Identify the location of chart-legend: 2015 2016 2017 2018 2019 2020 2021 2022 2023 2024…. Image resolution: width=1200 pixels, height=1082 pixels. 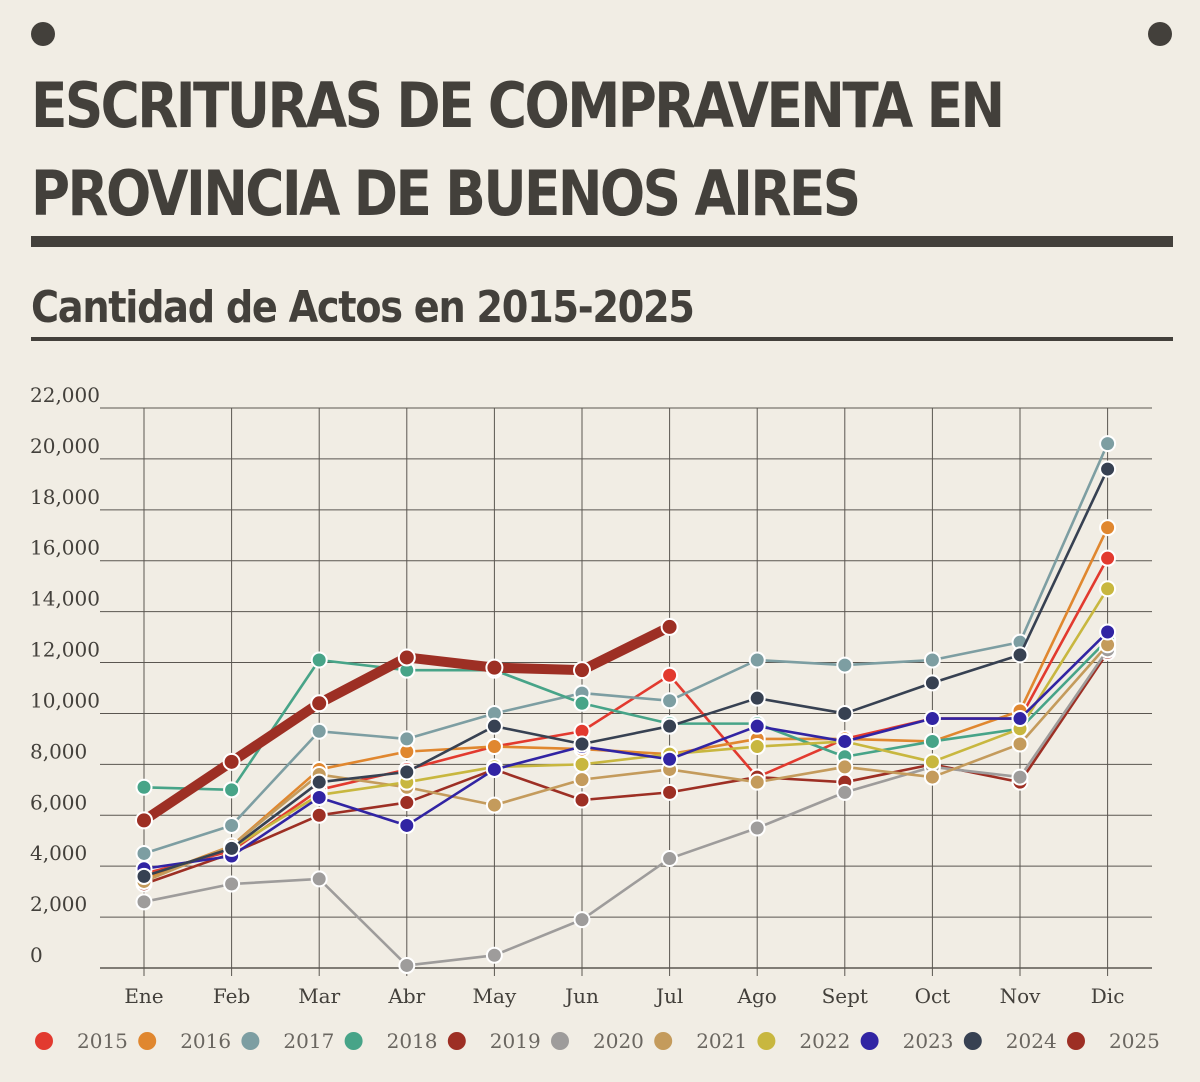
(597, 1041).